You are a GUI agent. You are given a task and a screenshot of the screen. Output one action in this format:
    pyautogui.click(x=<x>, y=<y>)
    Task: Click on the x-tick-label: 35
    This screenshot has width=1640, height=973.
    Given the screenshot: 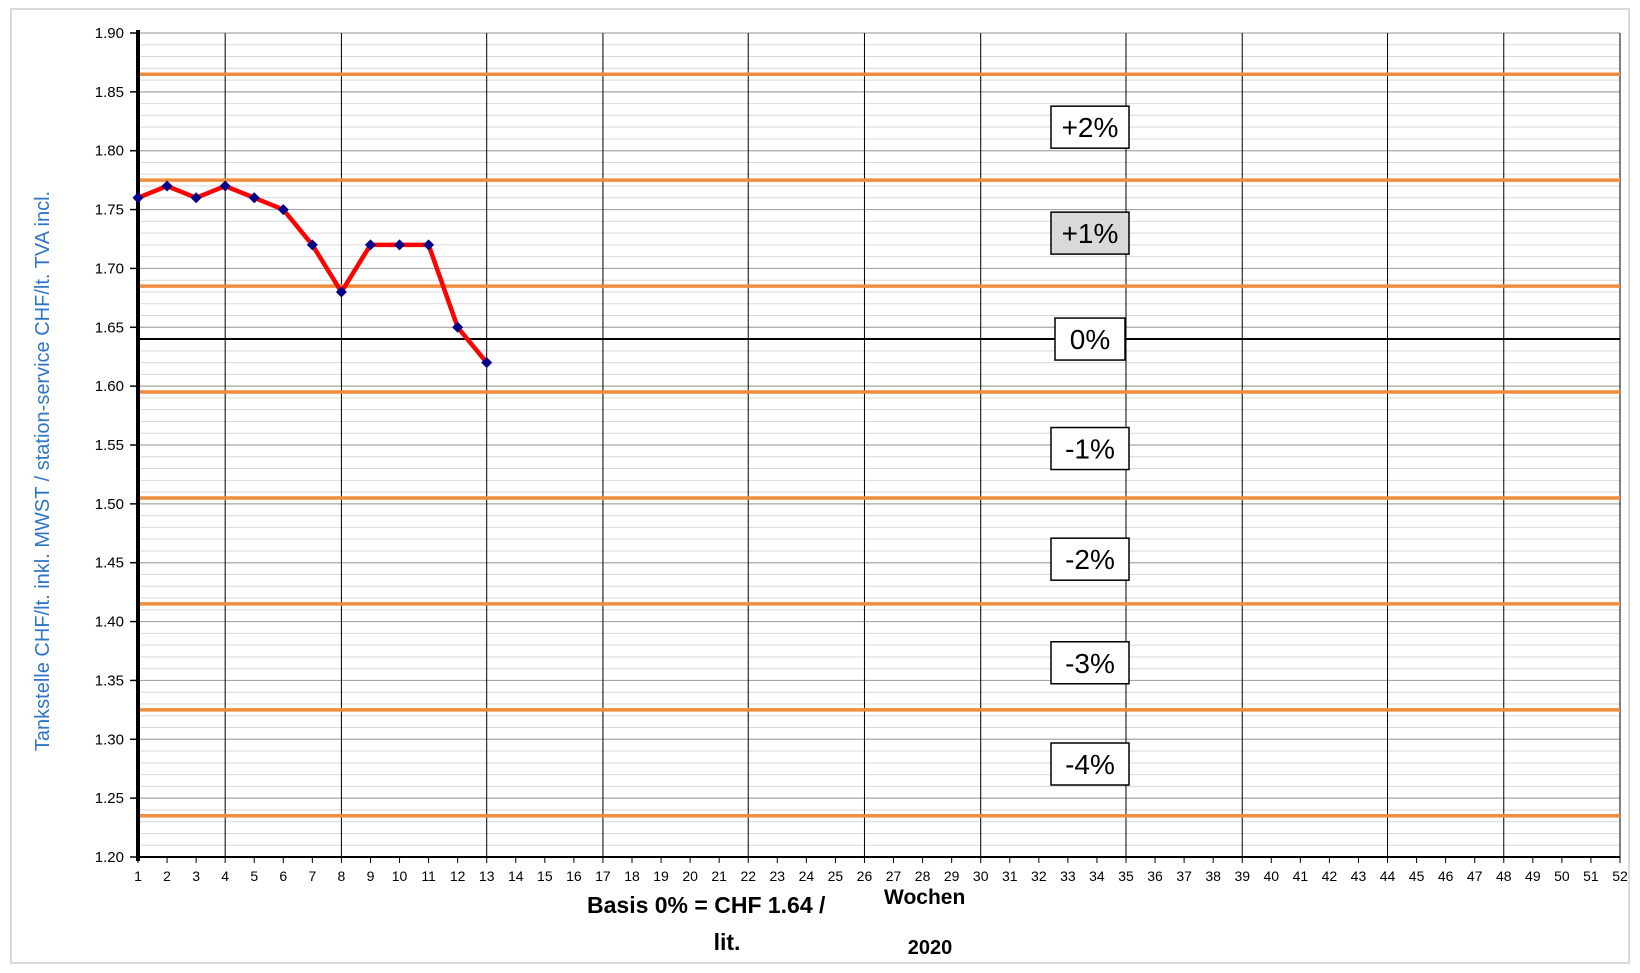 What is the action you would take?
    pyautogui.click(x=1126, y=876)
    